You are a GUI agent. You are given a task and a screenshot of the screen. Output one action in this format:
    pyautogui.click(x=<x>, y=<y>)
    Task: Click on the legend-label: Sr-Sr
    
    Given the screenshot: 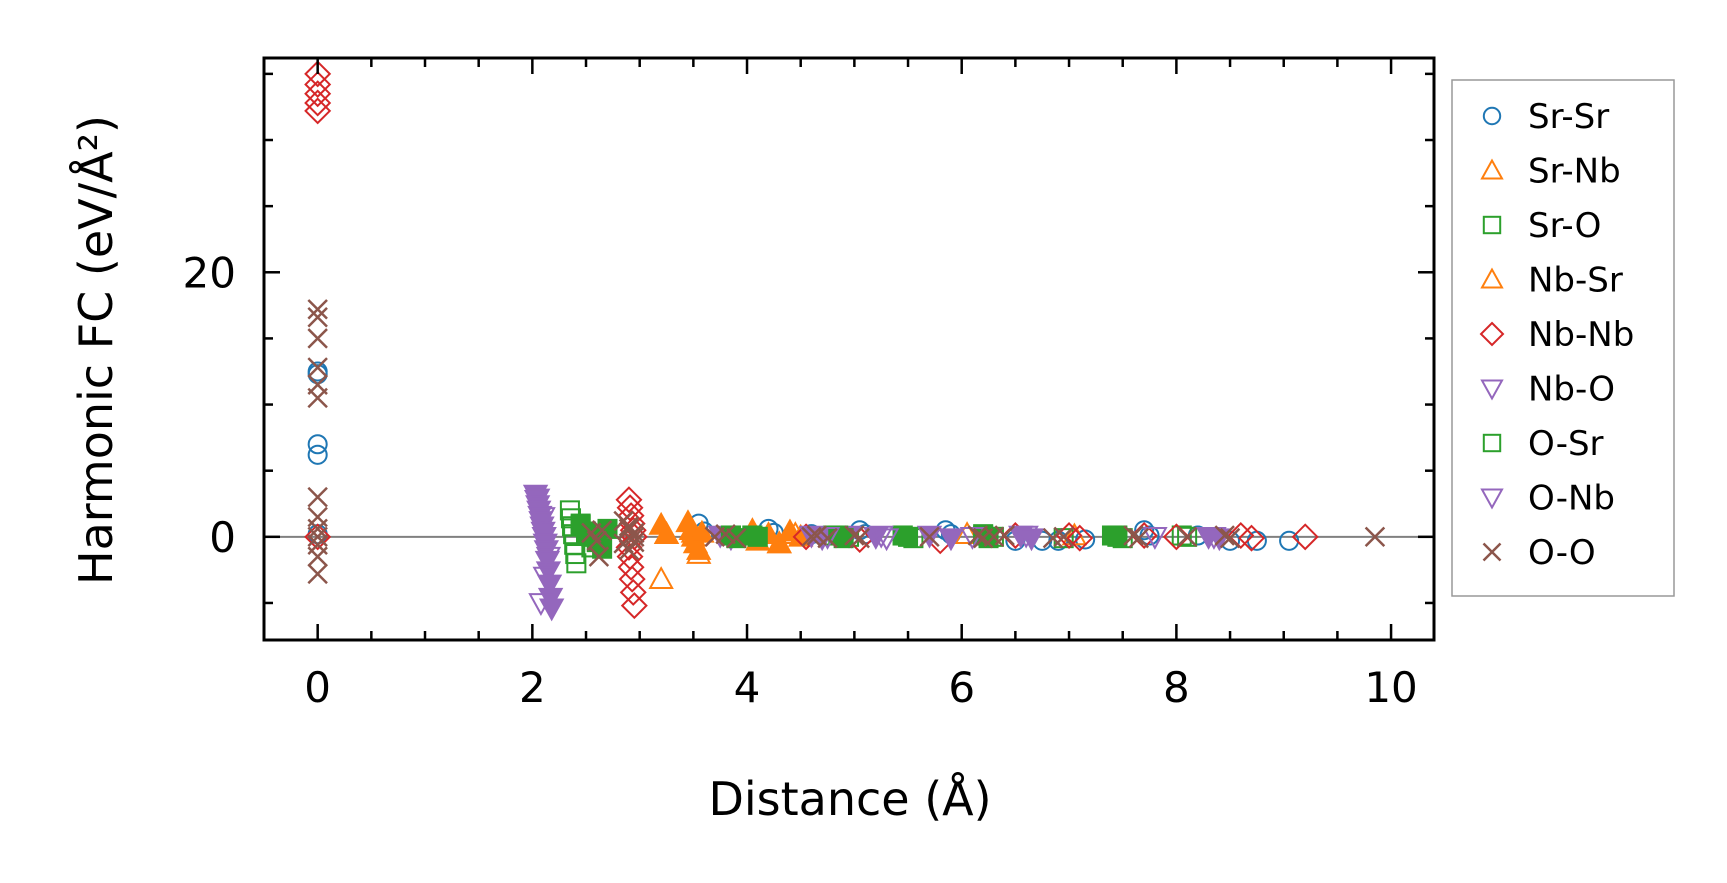 What is the action you would take?
    pyautogui.click(x=1568, y=117)
    